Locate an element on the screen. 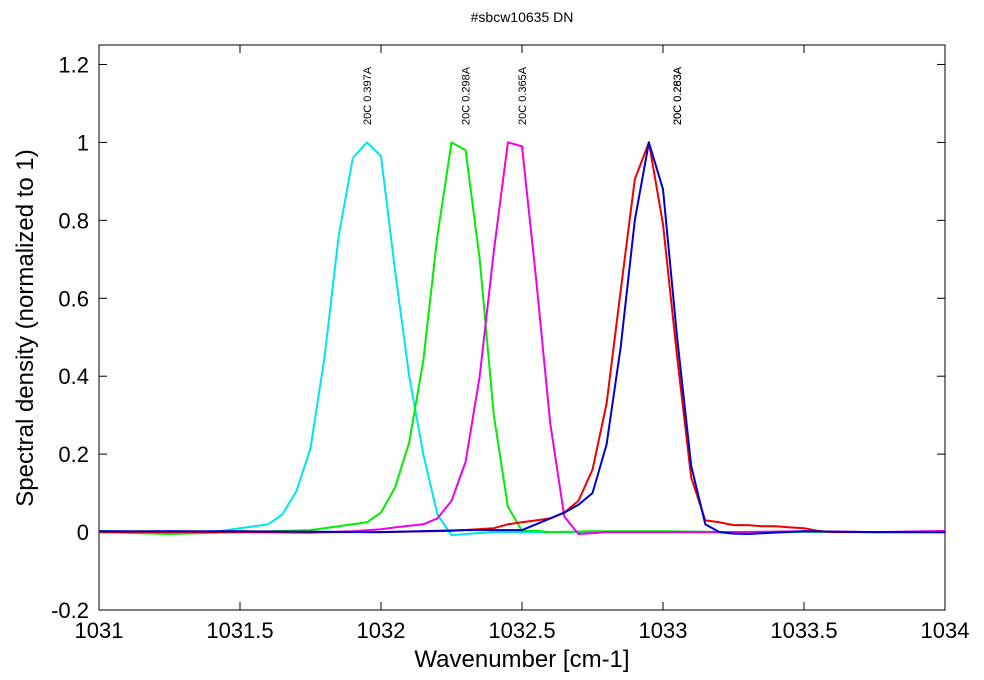 The image size is (984, 680). y-tick-label: 0.2 is located at coordinates (73, 454).